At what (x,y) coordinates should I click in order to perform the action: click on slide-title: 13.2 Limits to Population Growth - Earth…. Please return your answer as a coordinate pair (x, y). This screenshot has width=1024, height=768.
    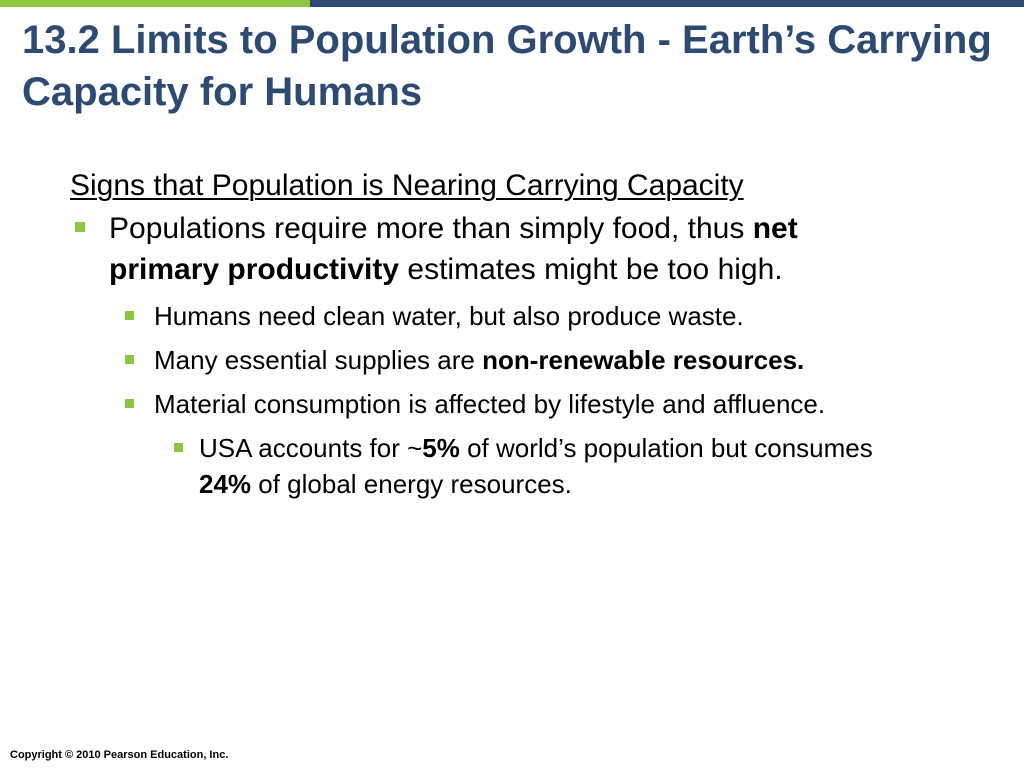
    Looking at the image, I should click on (507, 66).